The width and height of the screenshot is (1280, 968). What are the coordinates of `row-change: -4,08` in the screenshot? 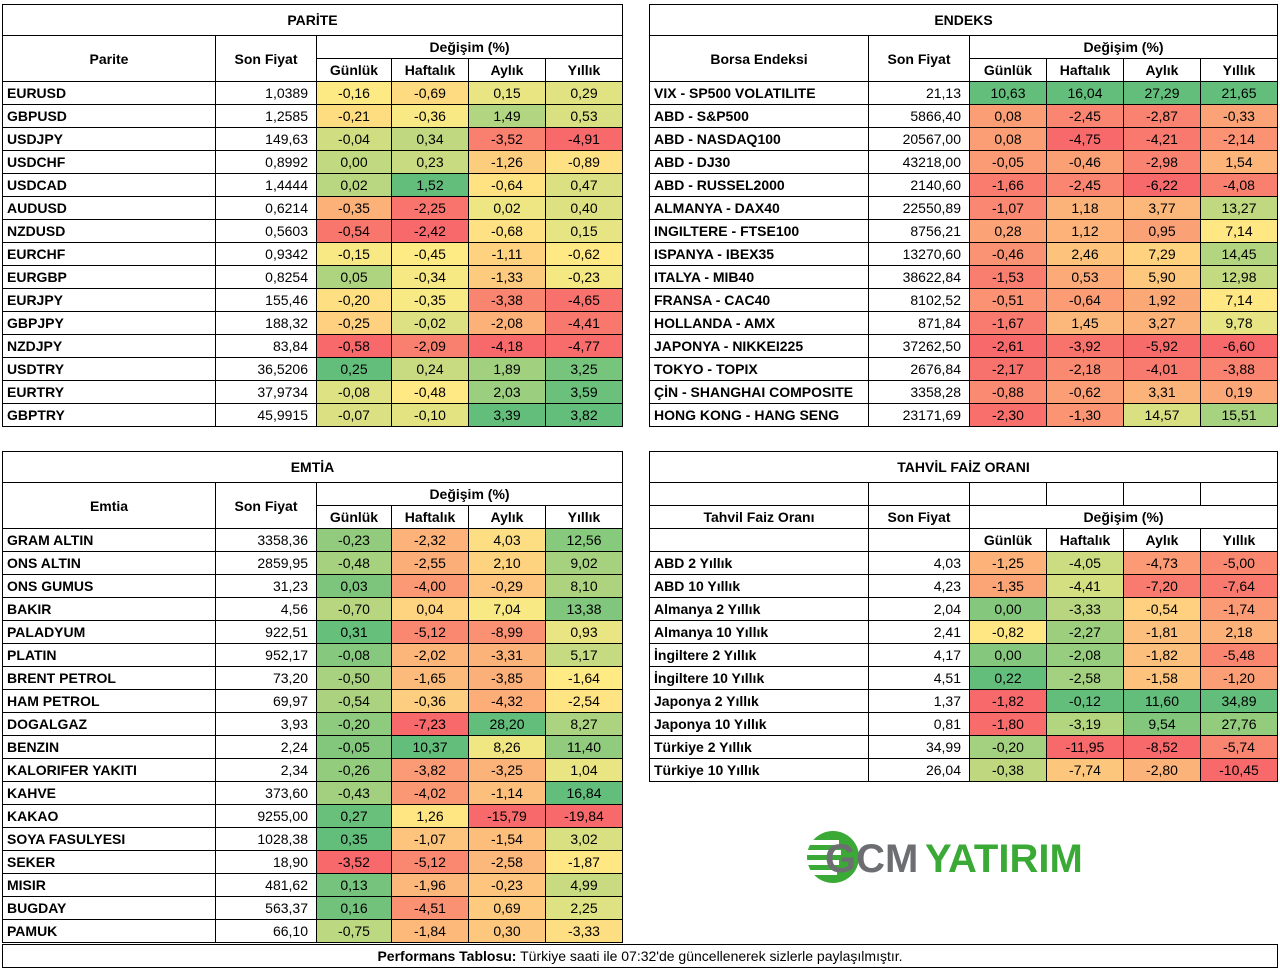 It's located at (1239, 185).